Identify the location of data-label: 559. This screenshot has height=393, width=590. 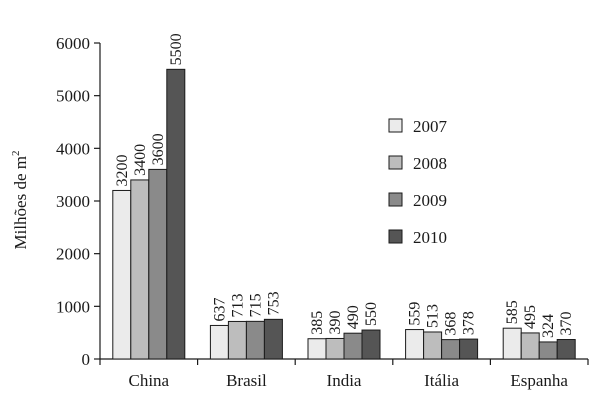
(415, 314).